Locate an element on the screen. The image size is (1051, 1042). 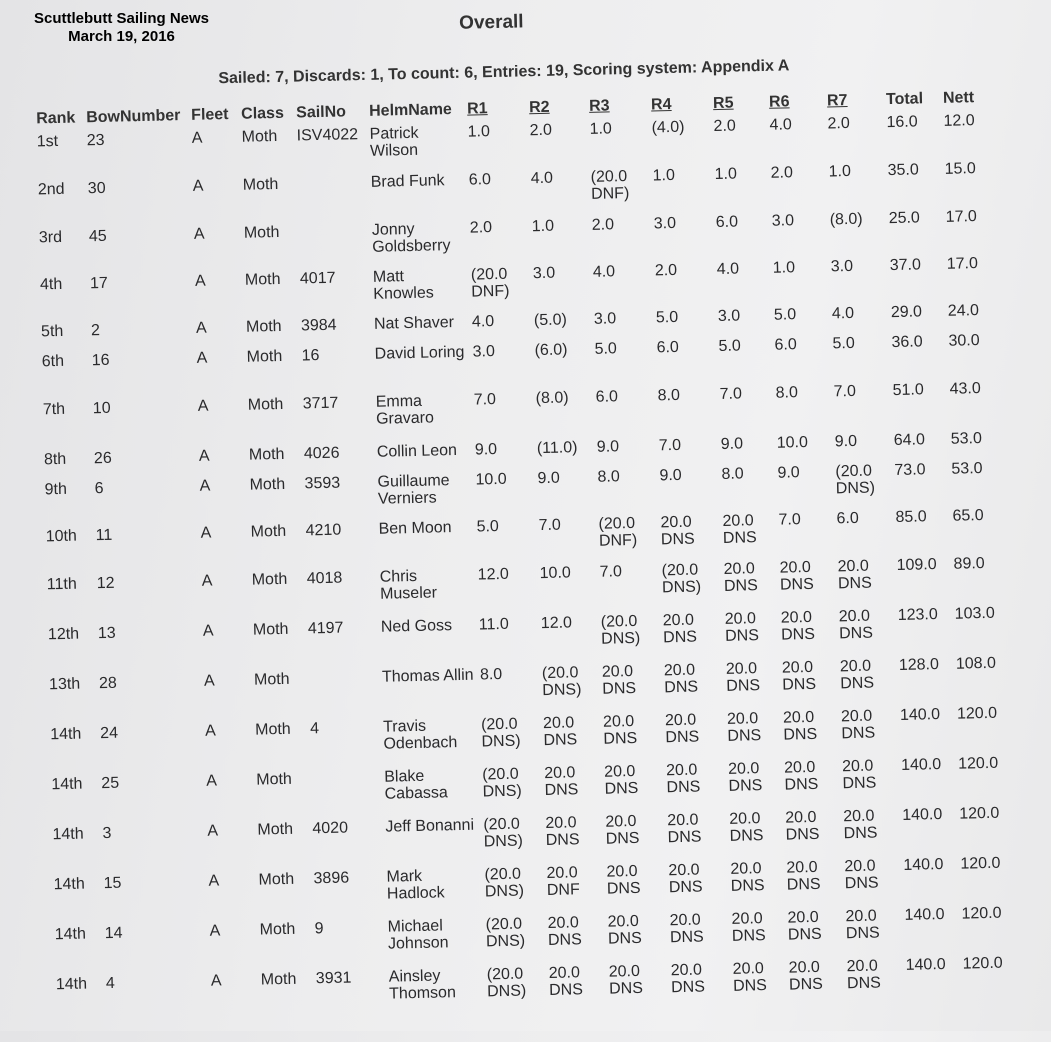
cell-r7: 20.0 DNS is located at coordinates (860, 825).